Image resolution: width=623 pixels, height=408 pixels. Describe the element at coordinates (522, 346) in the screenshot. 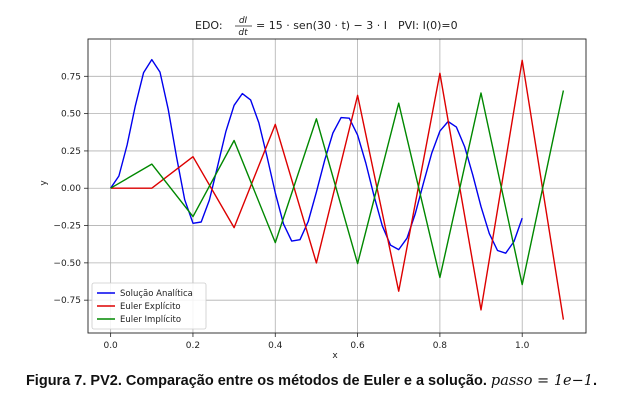

I see `x-tick-label: 1.0` at that location.